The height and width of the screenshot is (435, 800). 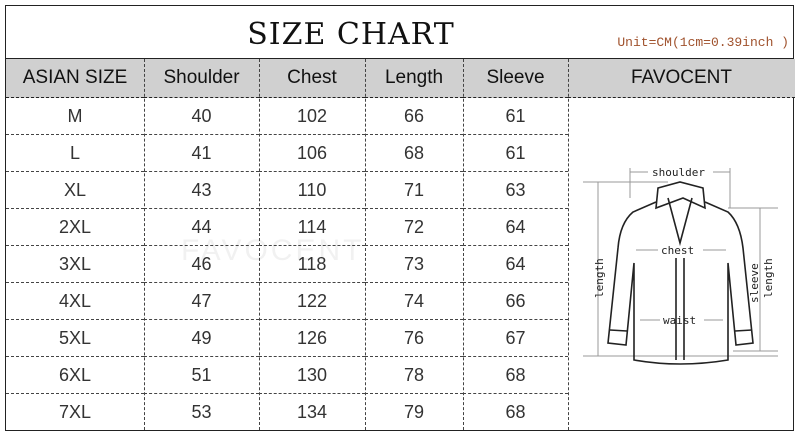 What do you see at coordinates (312, 338) in the screenshot?
I see `table-cell: 126` at bounding box center [312, 338].